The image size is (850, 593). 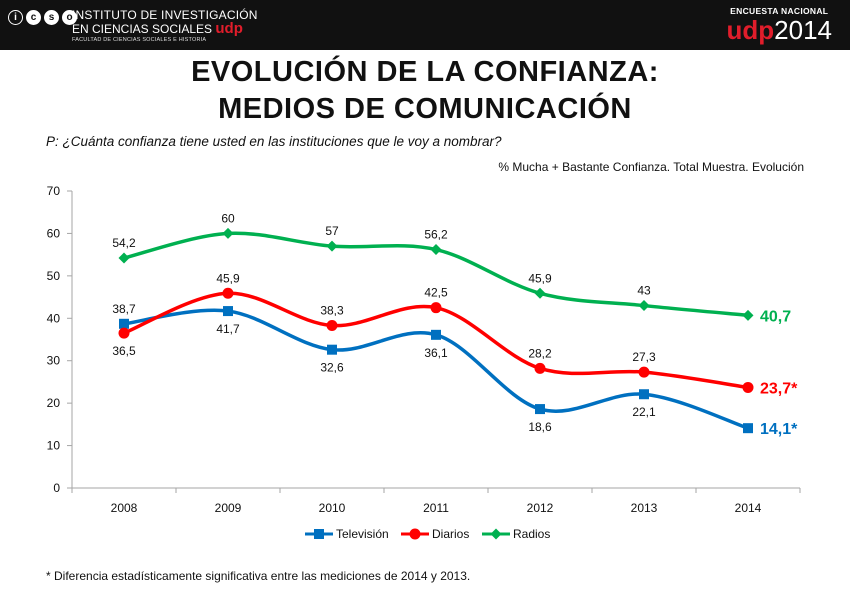 I want to click on data-label-television: 38,7, so click(x=124, y=309).